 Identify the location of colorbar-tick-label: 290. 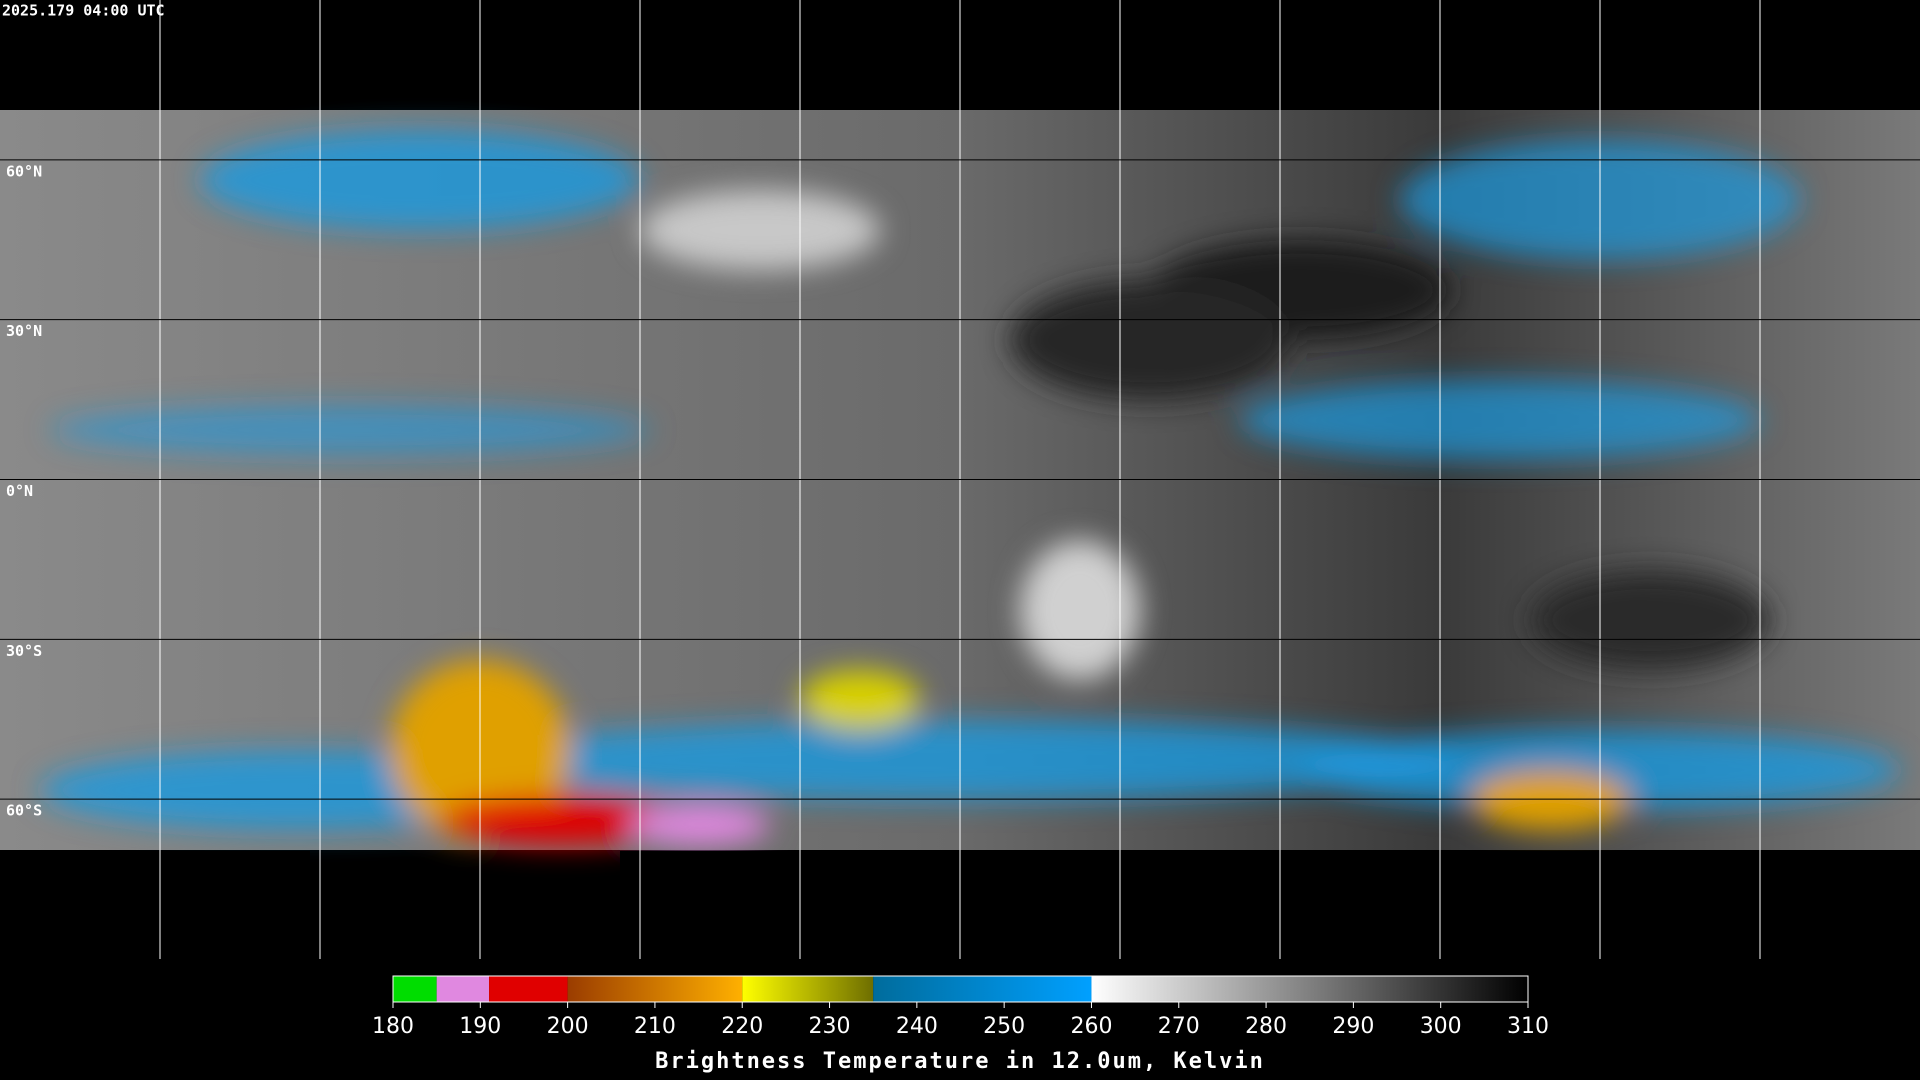
(1353, 1026).